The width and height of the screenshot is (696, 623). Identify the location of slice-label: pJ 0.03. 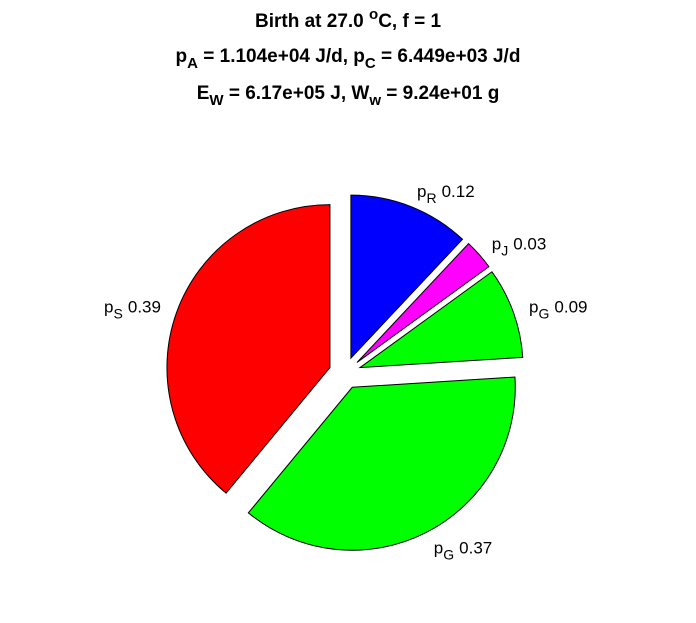
(519, 247).